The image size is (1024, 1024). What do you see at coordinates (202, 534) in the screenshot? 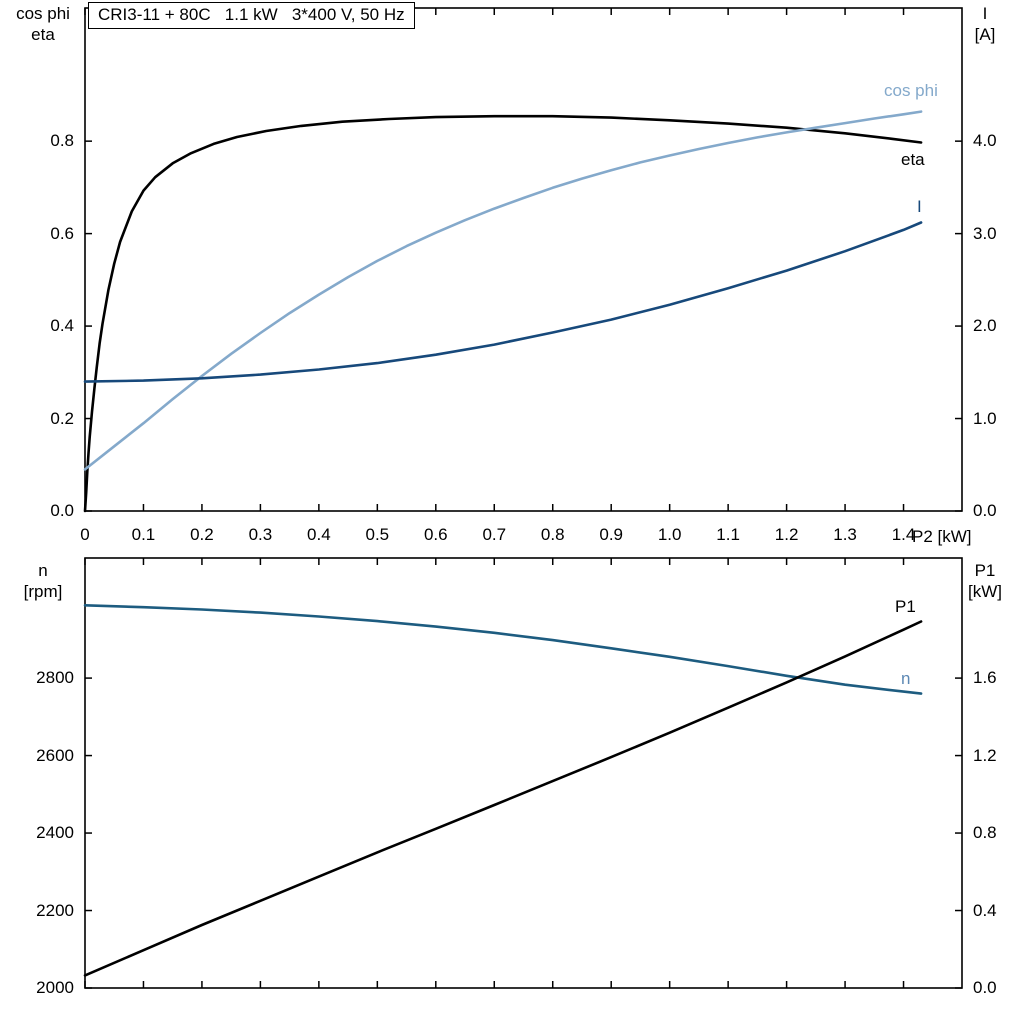
I see `x-tick-label: 0.2` at bounding box center [202, 534].